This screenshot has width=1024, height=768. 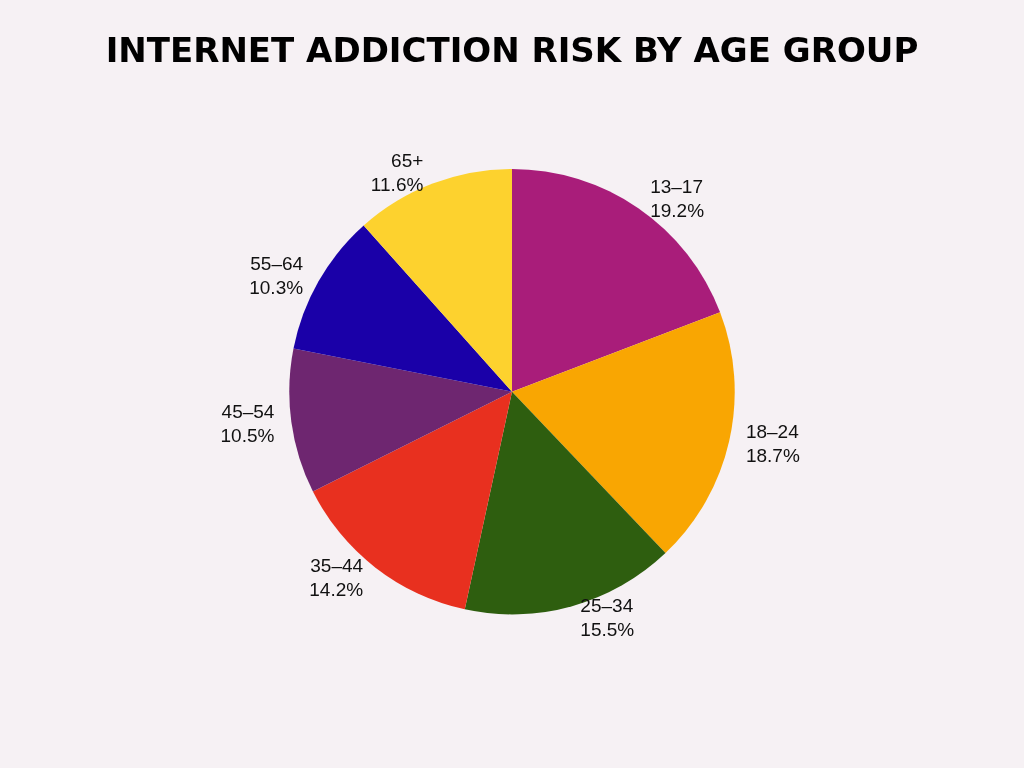 What do you see at coordinates (397, 184) in the screenshot?
I see `data-label: 11.6%` at bounding box center [397, 184].